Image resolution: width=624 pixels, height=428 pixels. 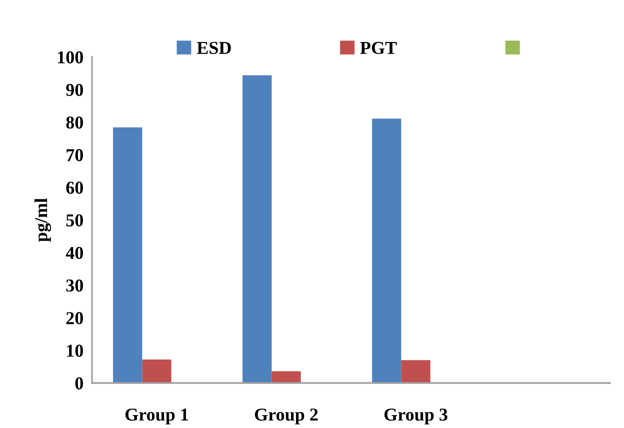 What do you see at coordinates (43, 220) in the screenshot?
I see `y-axis-title: pg/ml` at bounding box center [43, 220].